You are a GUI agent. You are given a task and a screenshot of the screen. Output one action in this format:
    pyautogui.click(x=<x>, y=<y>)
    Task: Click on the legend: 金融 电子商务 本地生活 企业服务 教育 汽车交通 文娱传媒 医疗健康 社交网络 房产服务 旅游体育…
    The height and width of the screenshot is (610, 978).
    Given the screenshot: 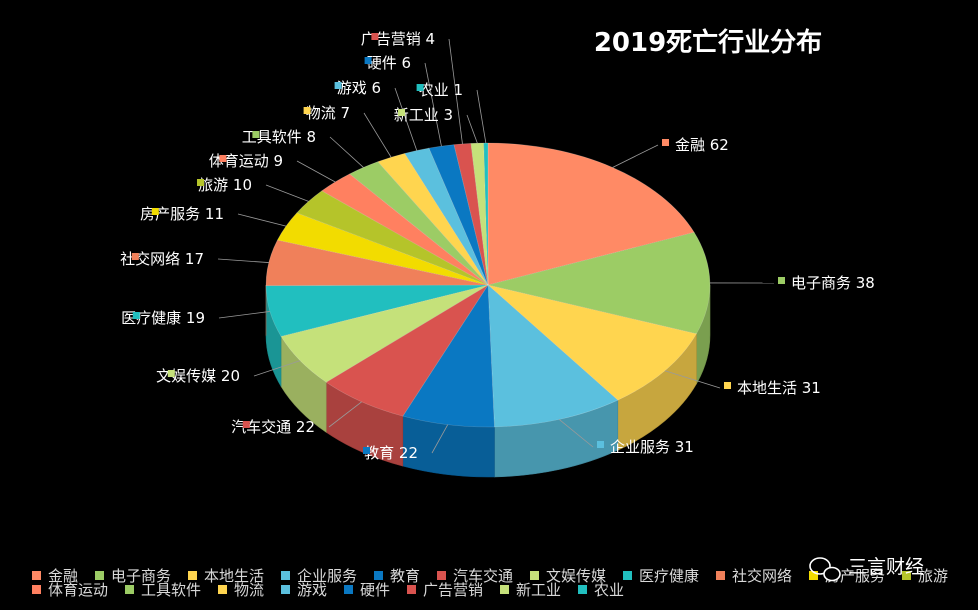 What is the action you would take?
    pyautogui.click(x=490, y=583)
    